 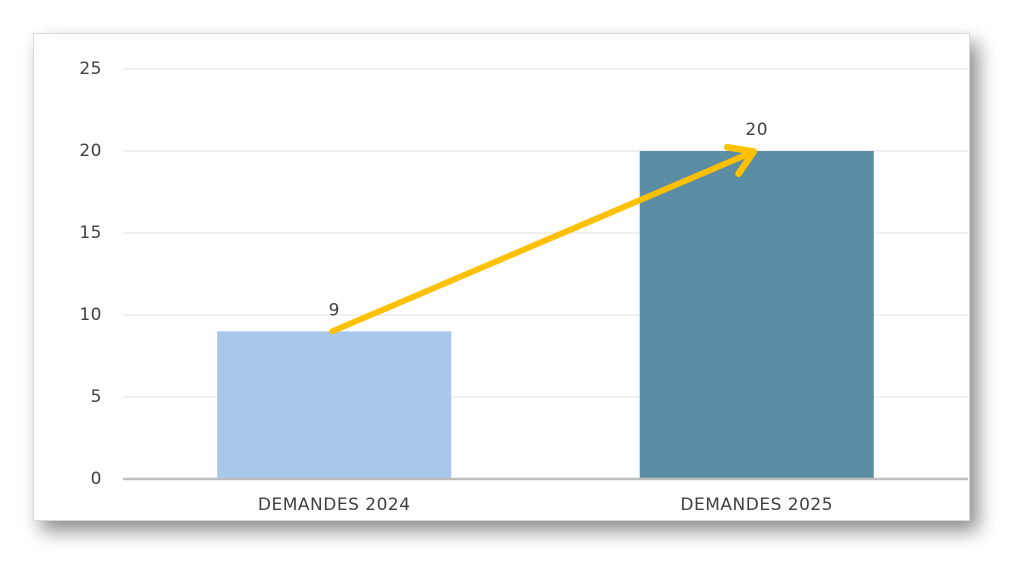 I want to click on trend-arrow, so click(x=543, y=239).